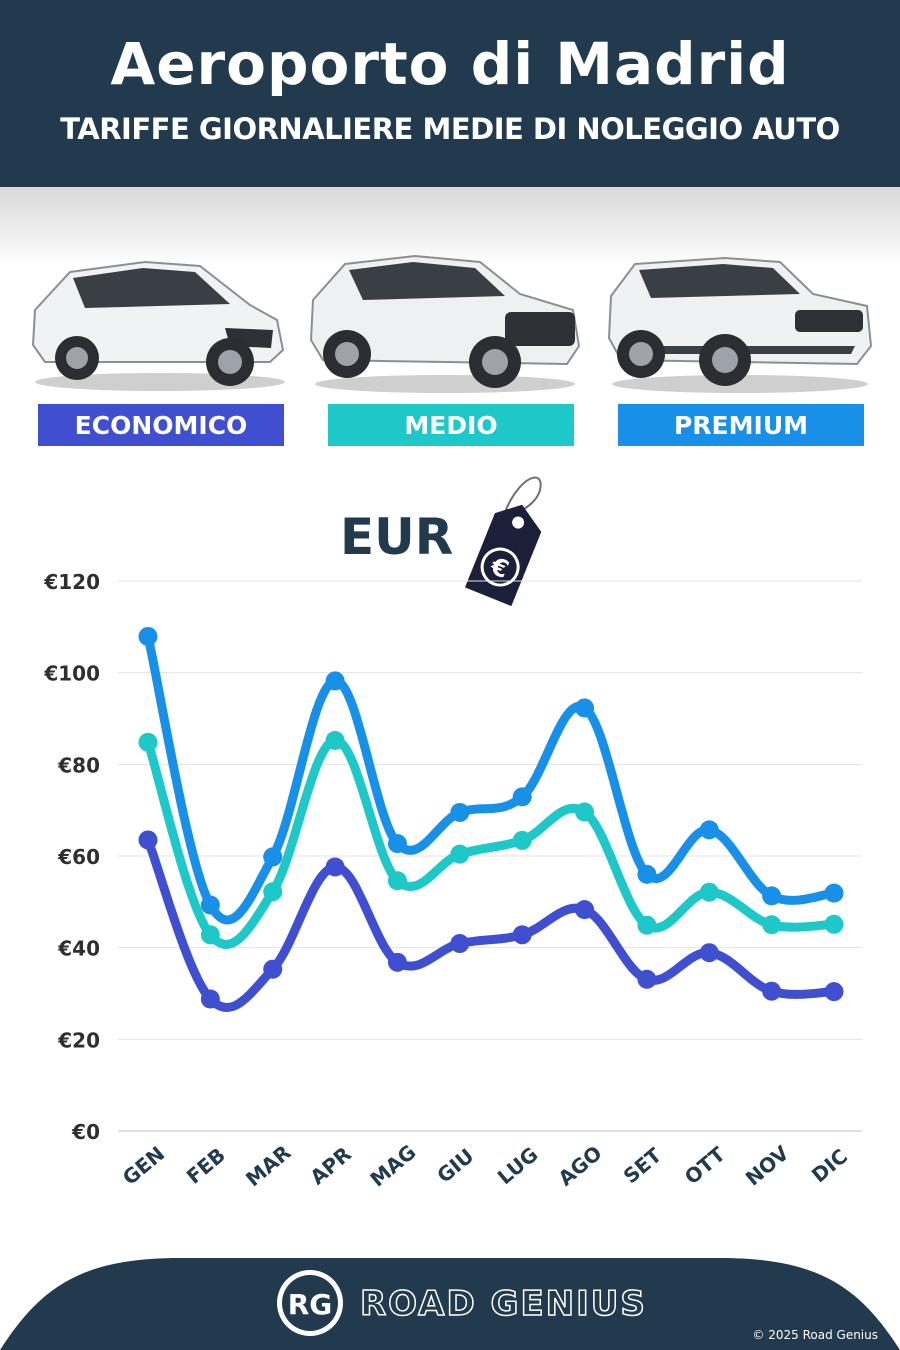  Describe the element at coordinates (392, 1166) in the screenshot. I see `x-tick-label: MAG` at that location.